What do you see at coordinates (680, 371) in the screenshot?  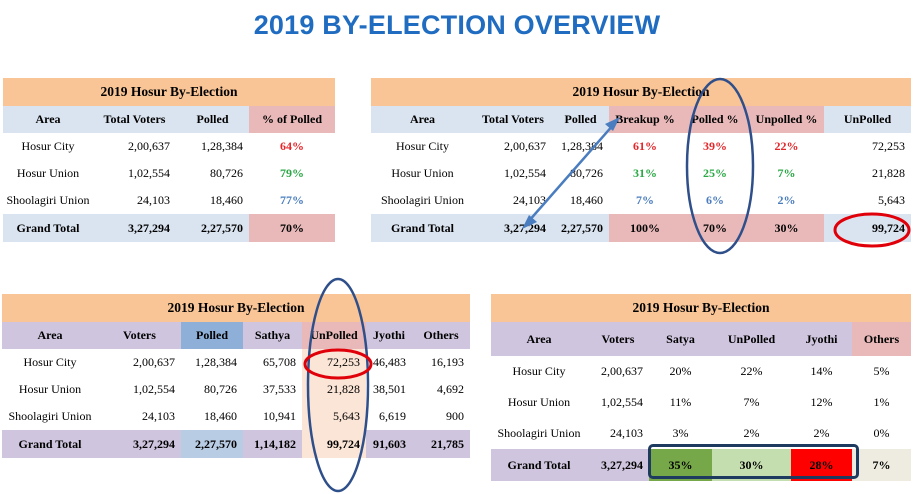 I see `satya-cell: 20%` at bounding box center [680, 371].